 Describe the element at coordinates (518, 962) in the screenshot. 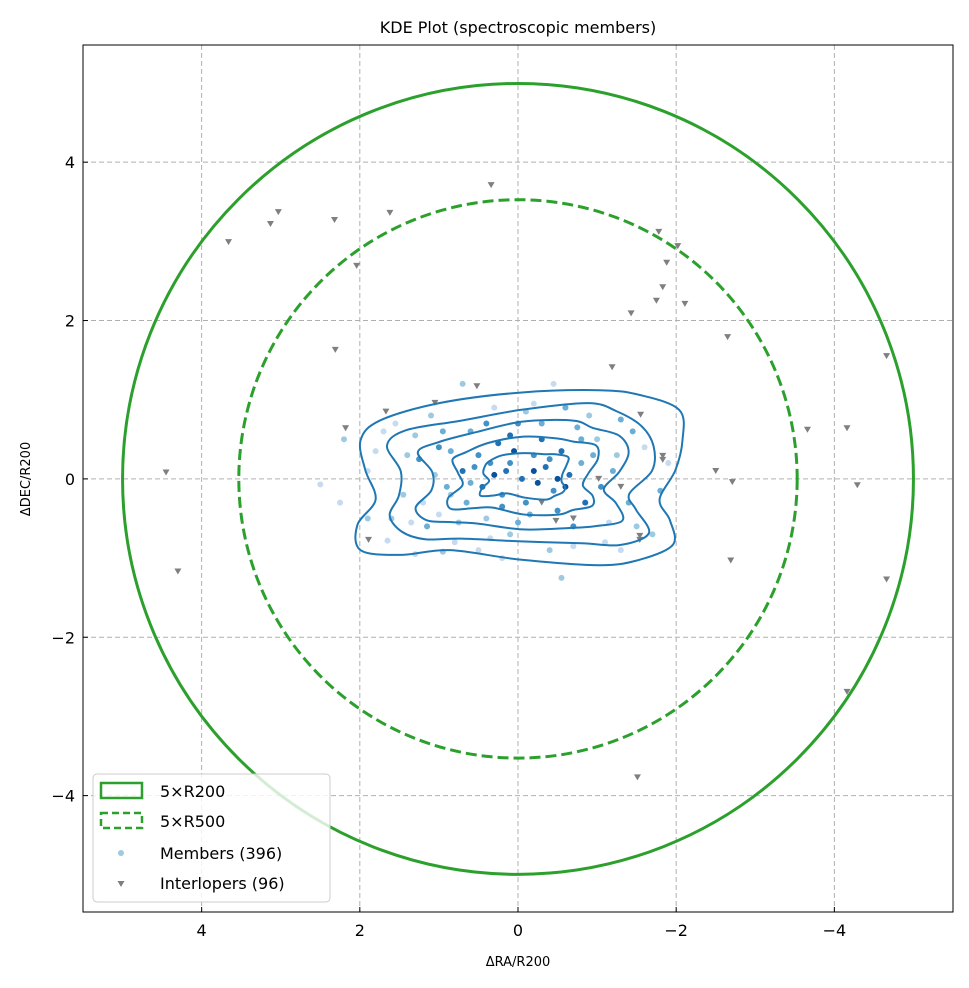

I see `x-axis-label: ΔRA/R200` at that location.